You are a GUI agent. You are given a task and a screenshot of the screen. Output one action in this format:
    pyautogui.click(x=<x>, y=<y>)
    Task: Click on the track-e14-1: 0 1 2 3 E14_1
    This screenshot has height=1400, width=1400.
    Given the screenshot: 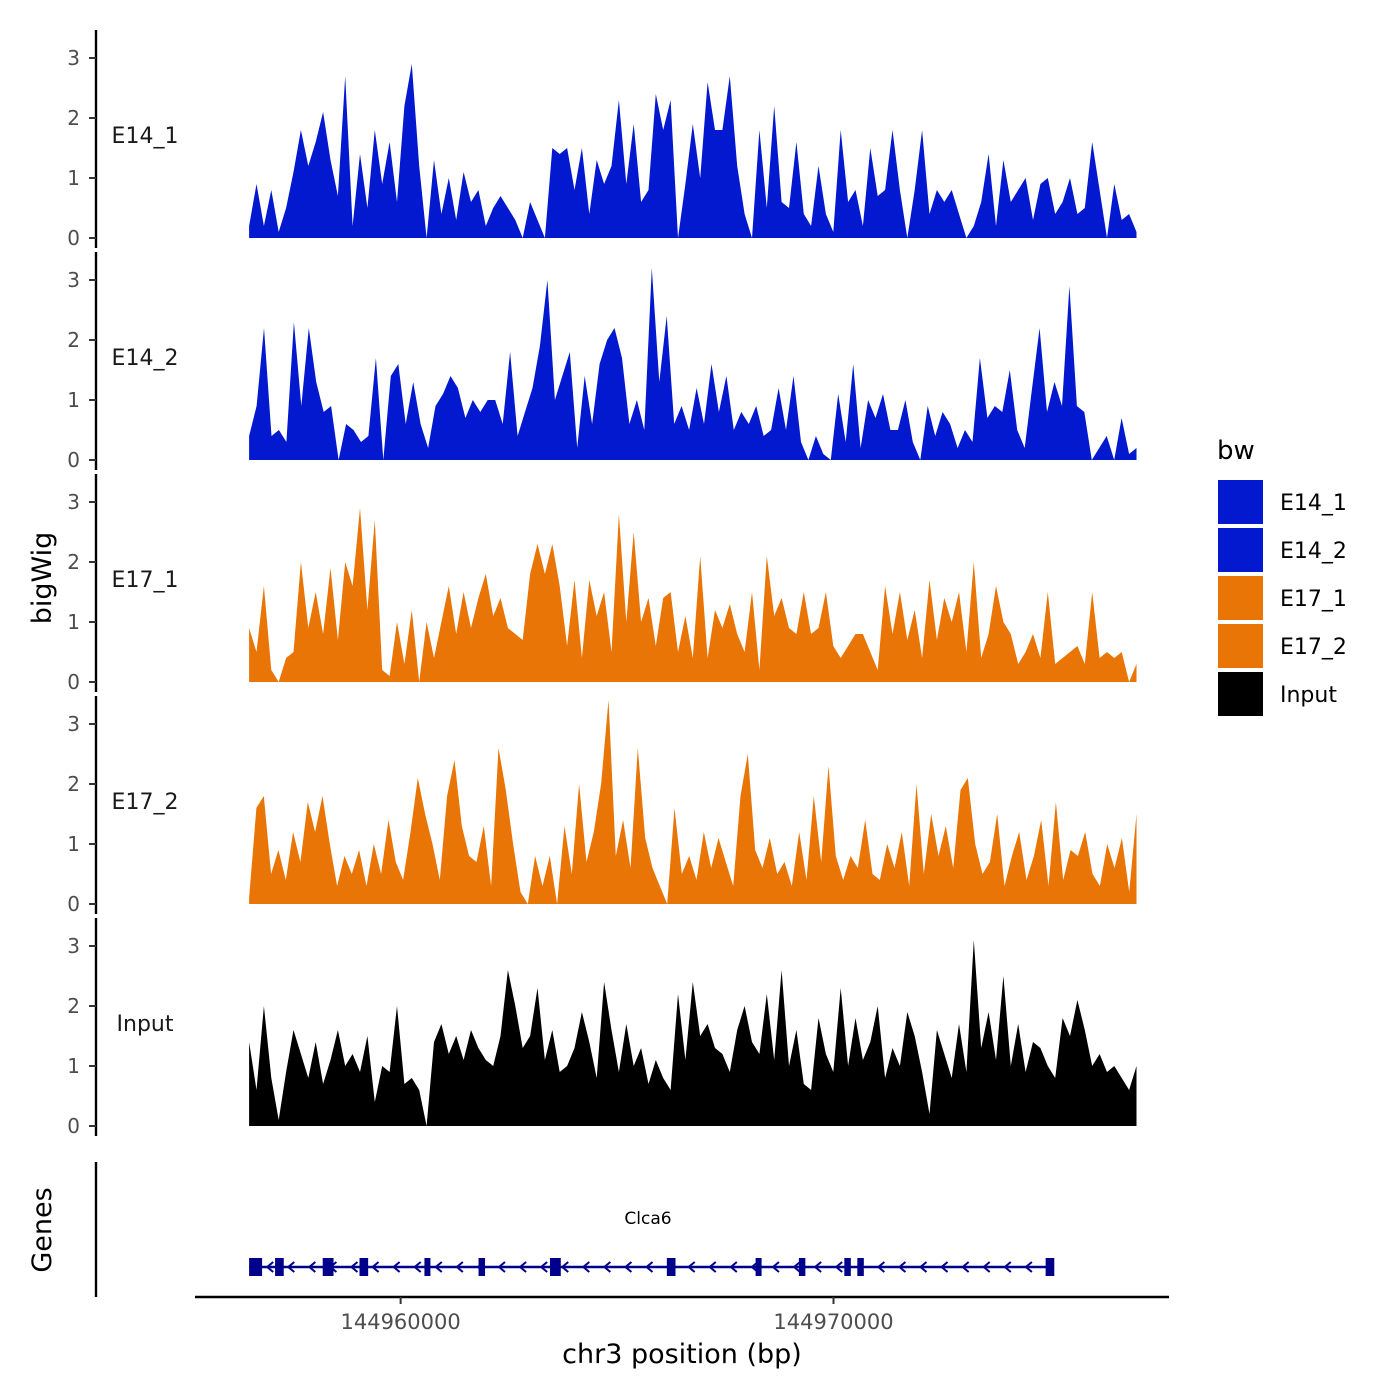 What is the action you would take?
    pyautogui.click(x=602, y=140)
    